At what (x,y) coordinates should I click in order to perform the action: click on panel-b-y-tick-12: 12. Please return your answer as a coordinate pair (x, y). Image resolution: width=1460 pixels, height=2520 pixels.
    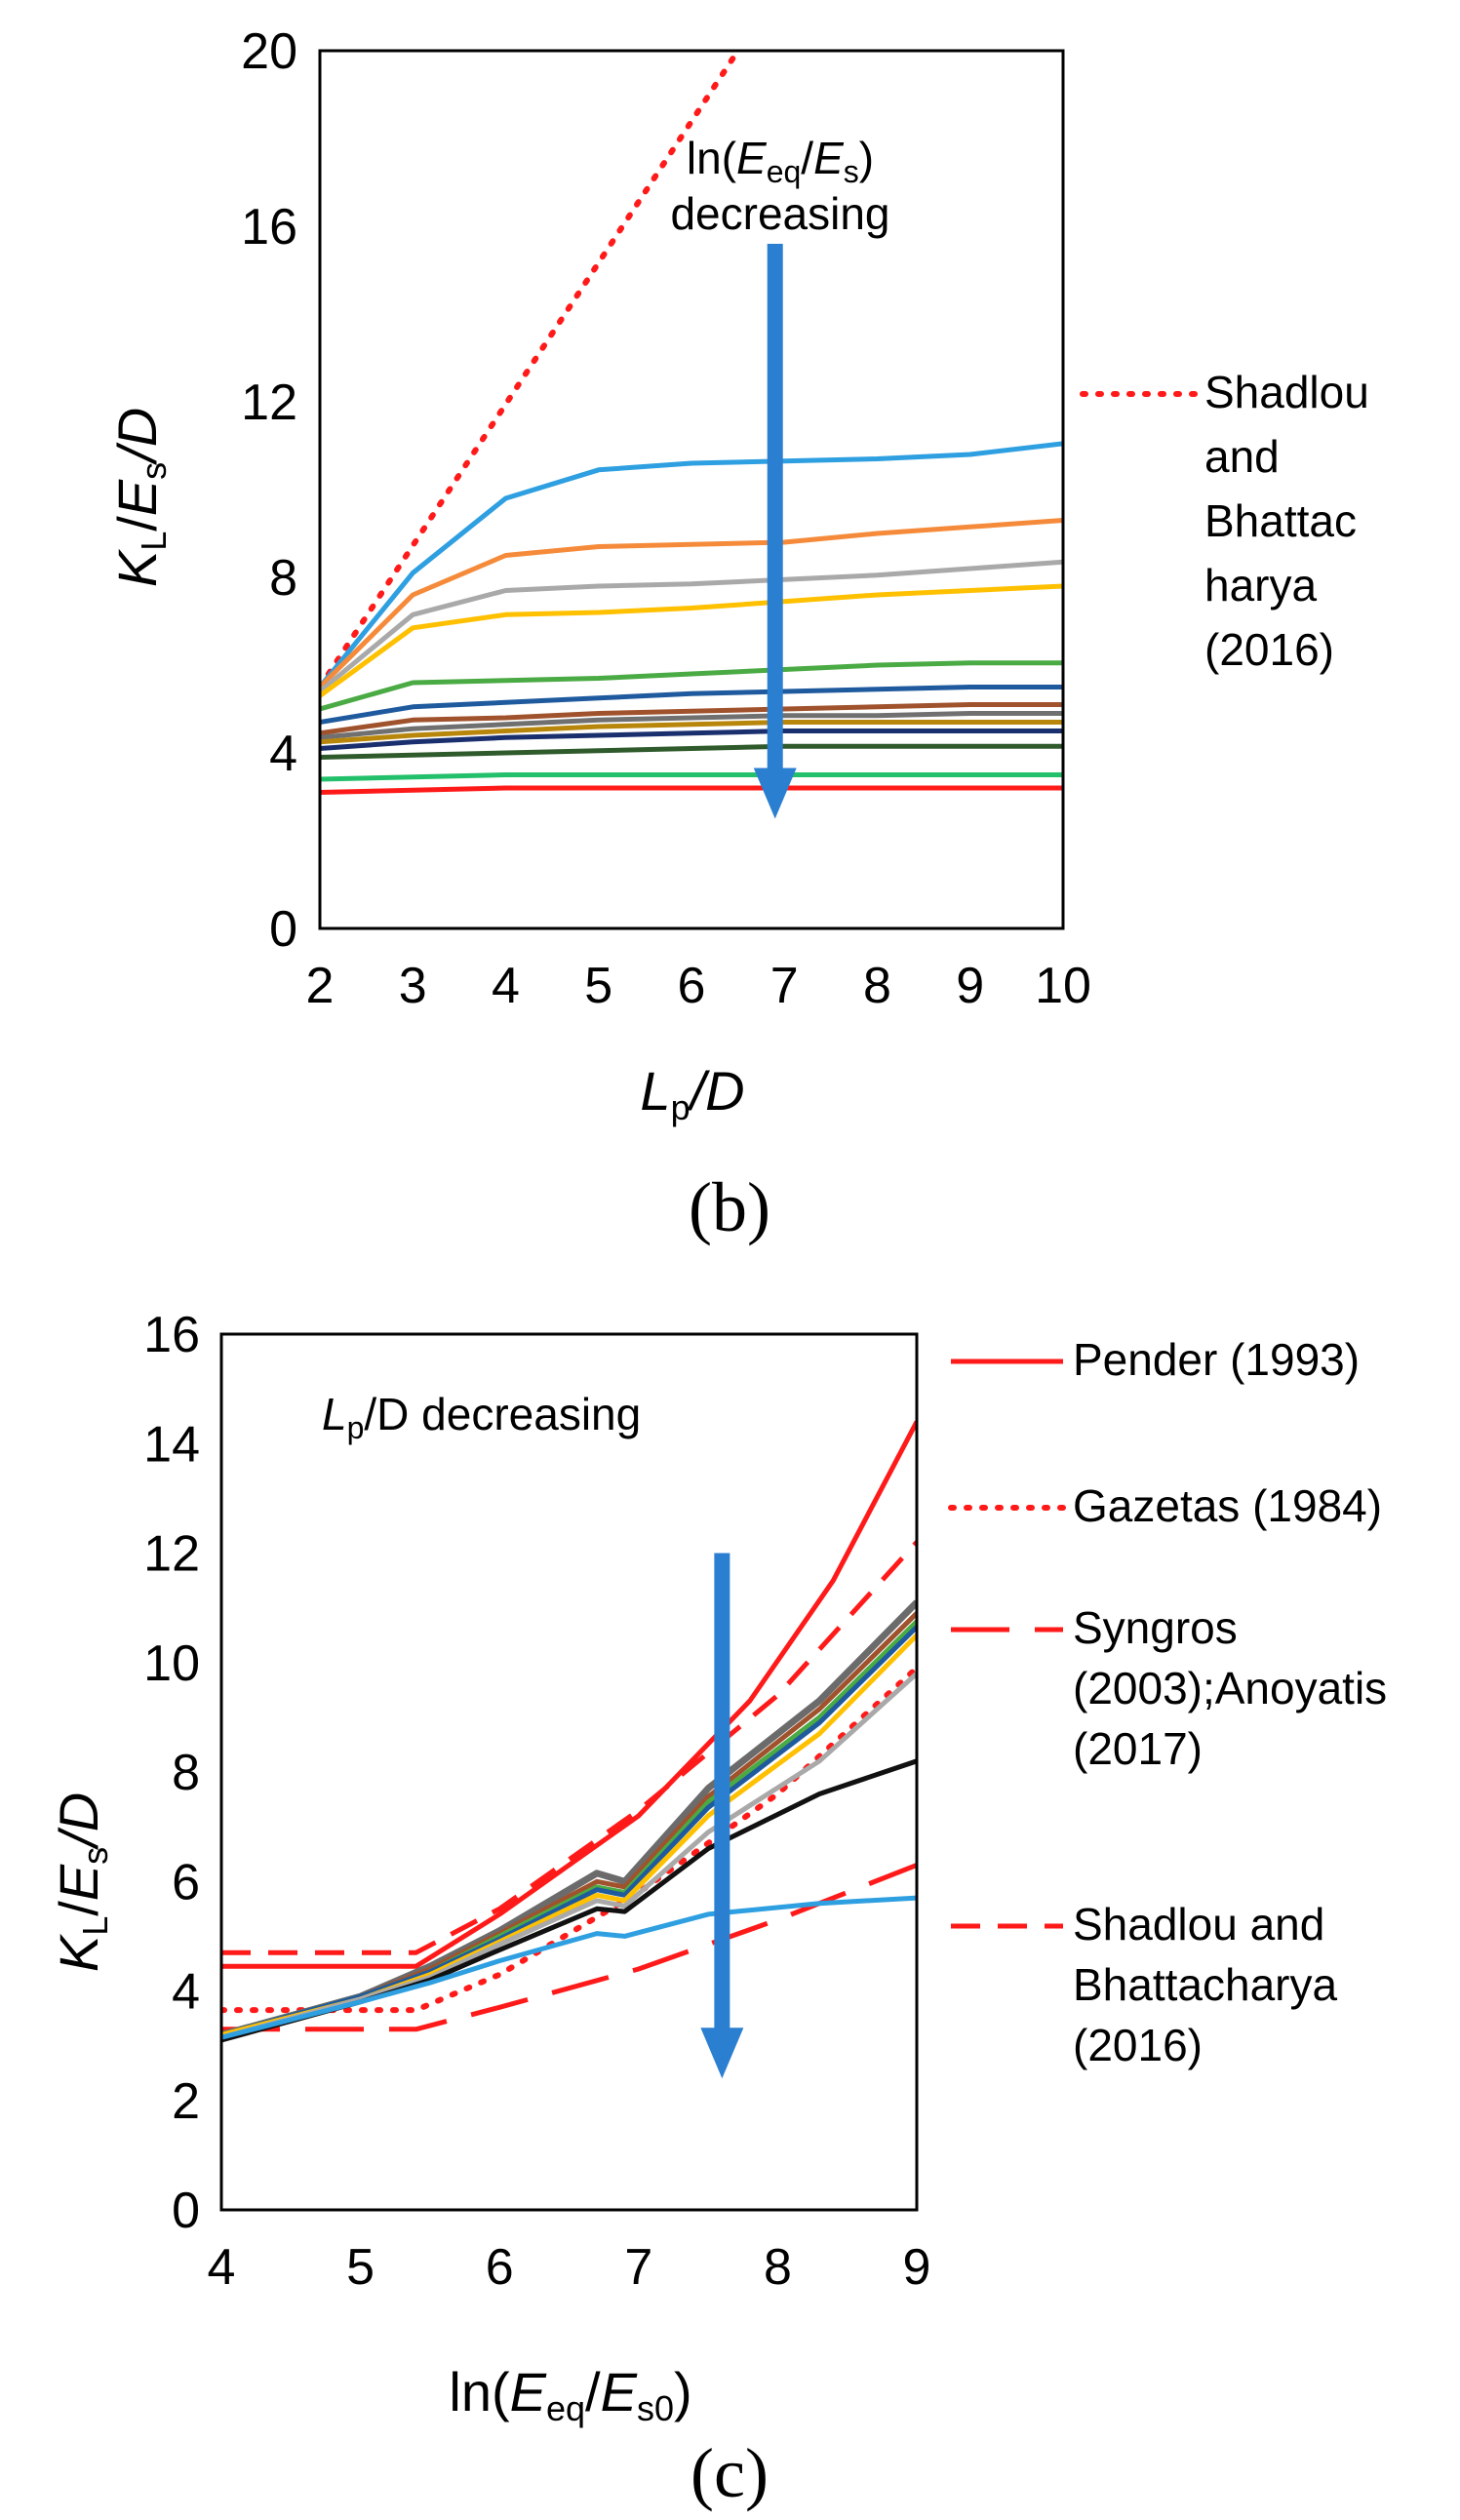
    Looking at the image, I should click on (269, 402).